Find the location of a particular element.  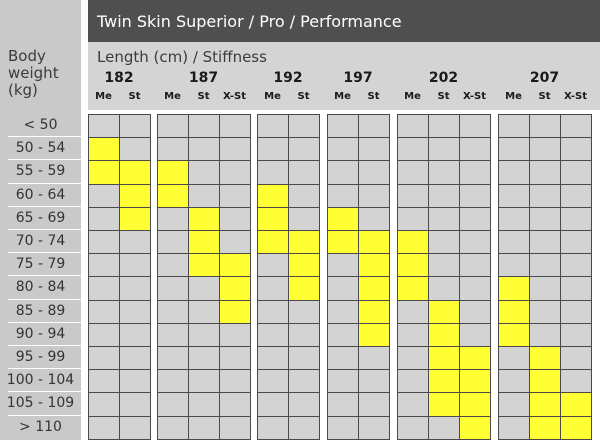

length-label: 207 is located at coordinates (544, 78).